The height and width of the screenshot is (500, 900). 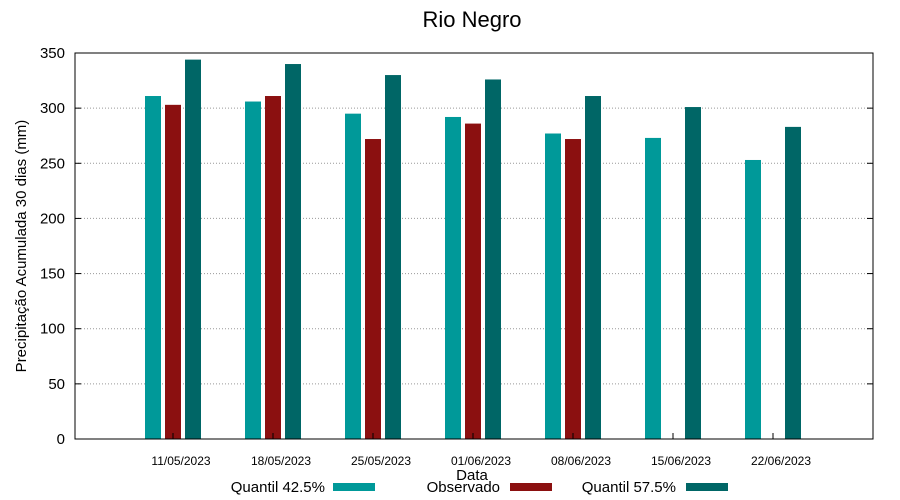 What do you see at coordinates (463, 487) in the screenshot?
I see `legend-label: Observado` at bounding box center [463, 487].